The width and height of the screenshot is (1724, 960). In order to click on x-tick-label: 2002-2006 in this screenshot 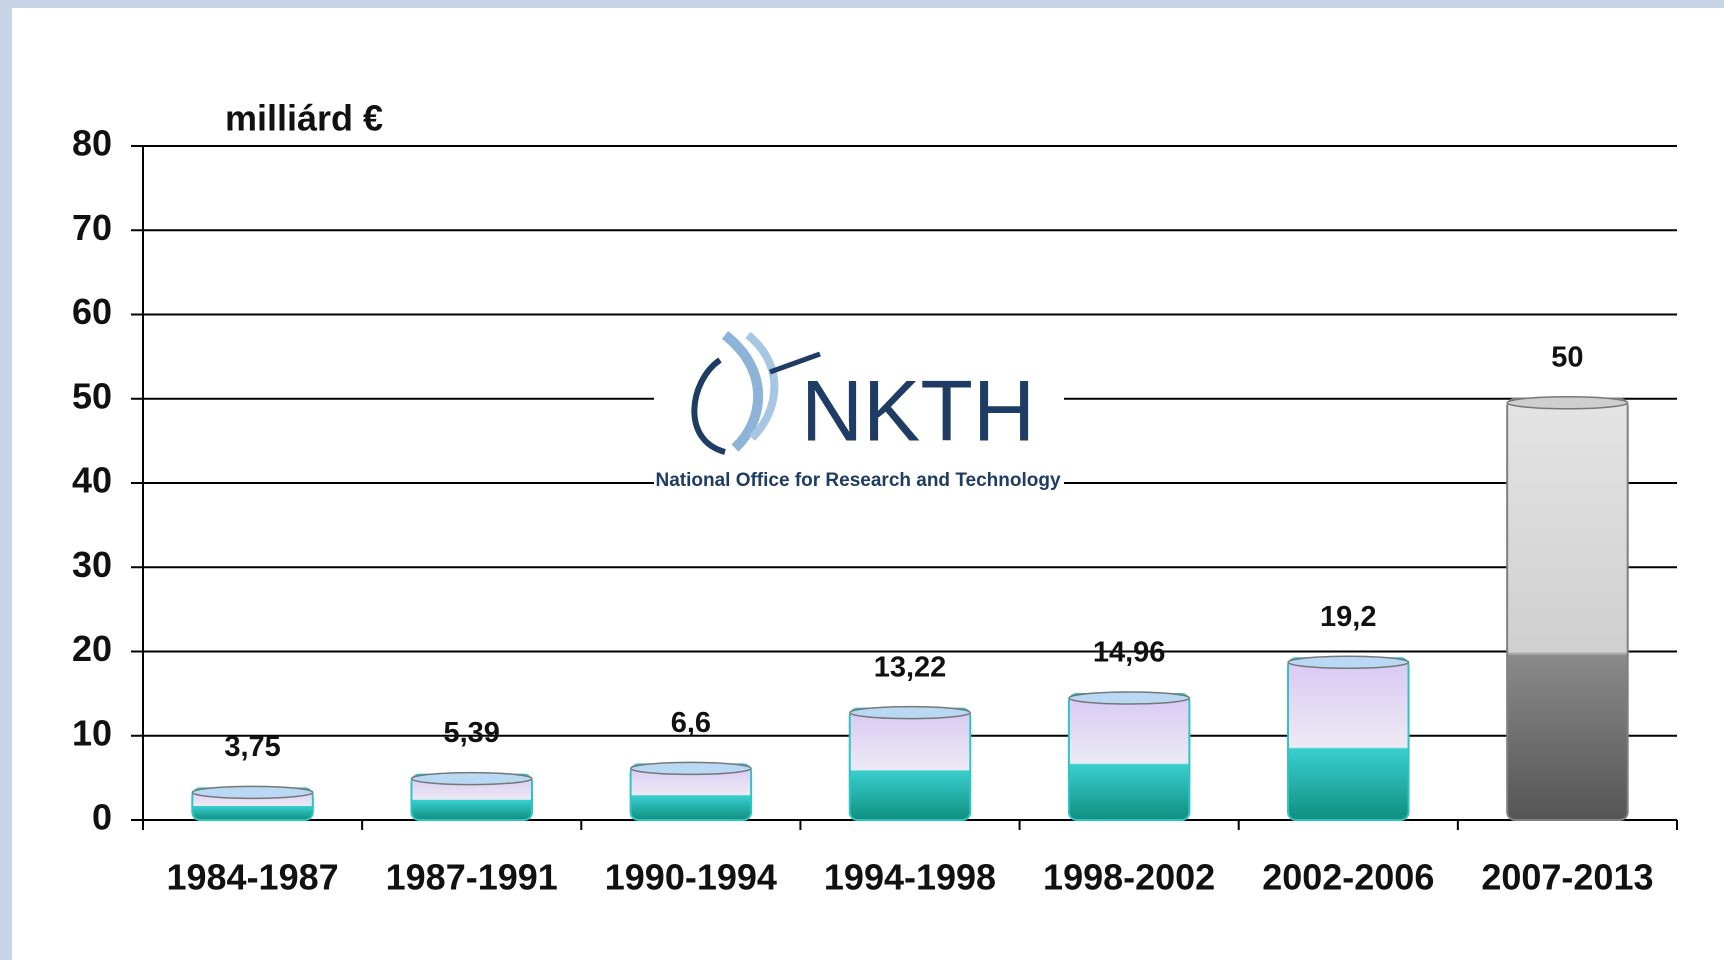, I will do `click(1348, 877)`.